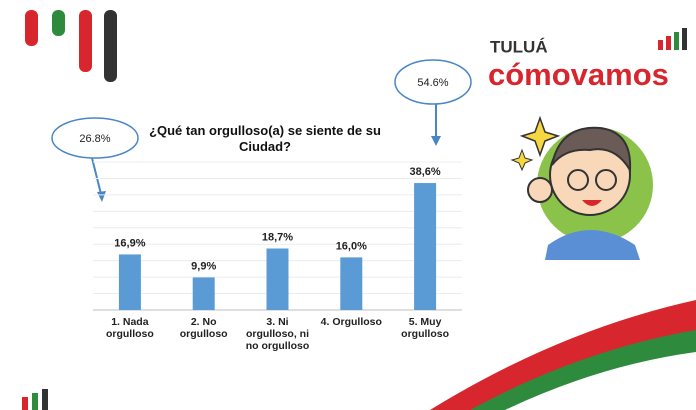 The height and width of the screenshot is (410, 696). Describe the element at coordinates (351, 322) in the screenshot. I see `x-tick-label: 4. Orgulloso` at that location.